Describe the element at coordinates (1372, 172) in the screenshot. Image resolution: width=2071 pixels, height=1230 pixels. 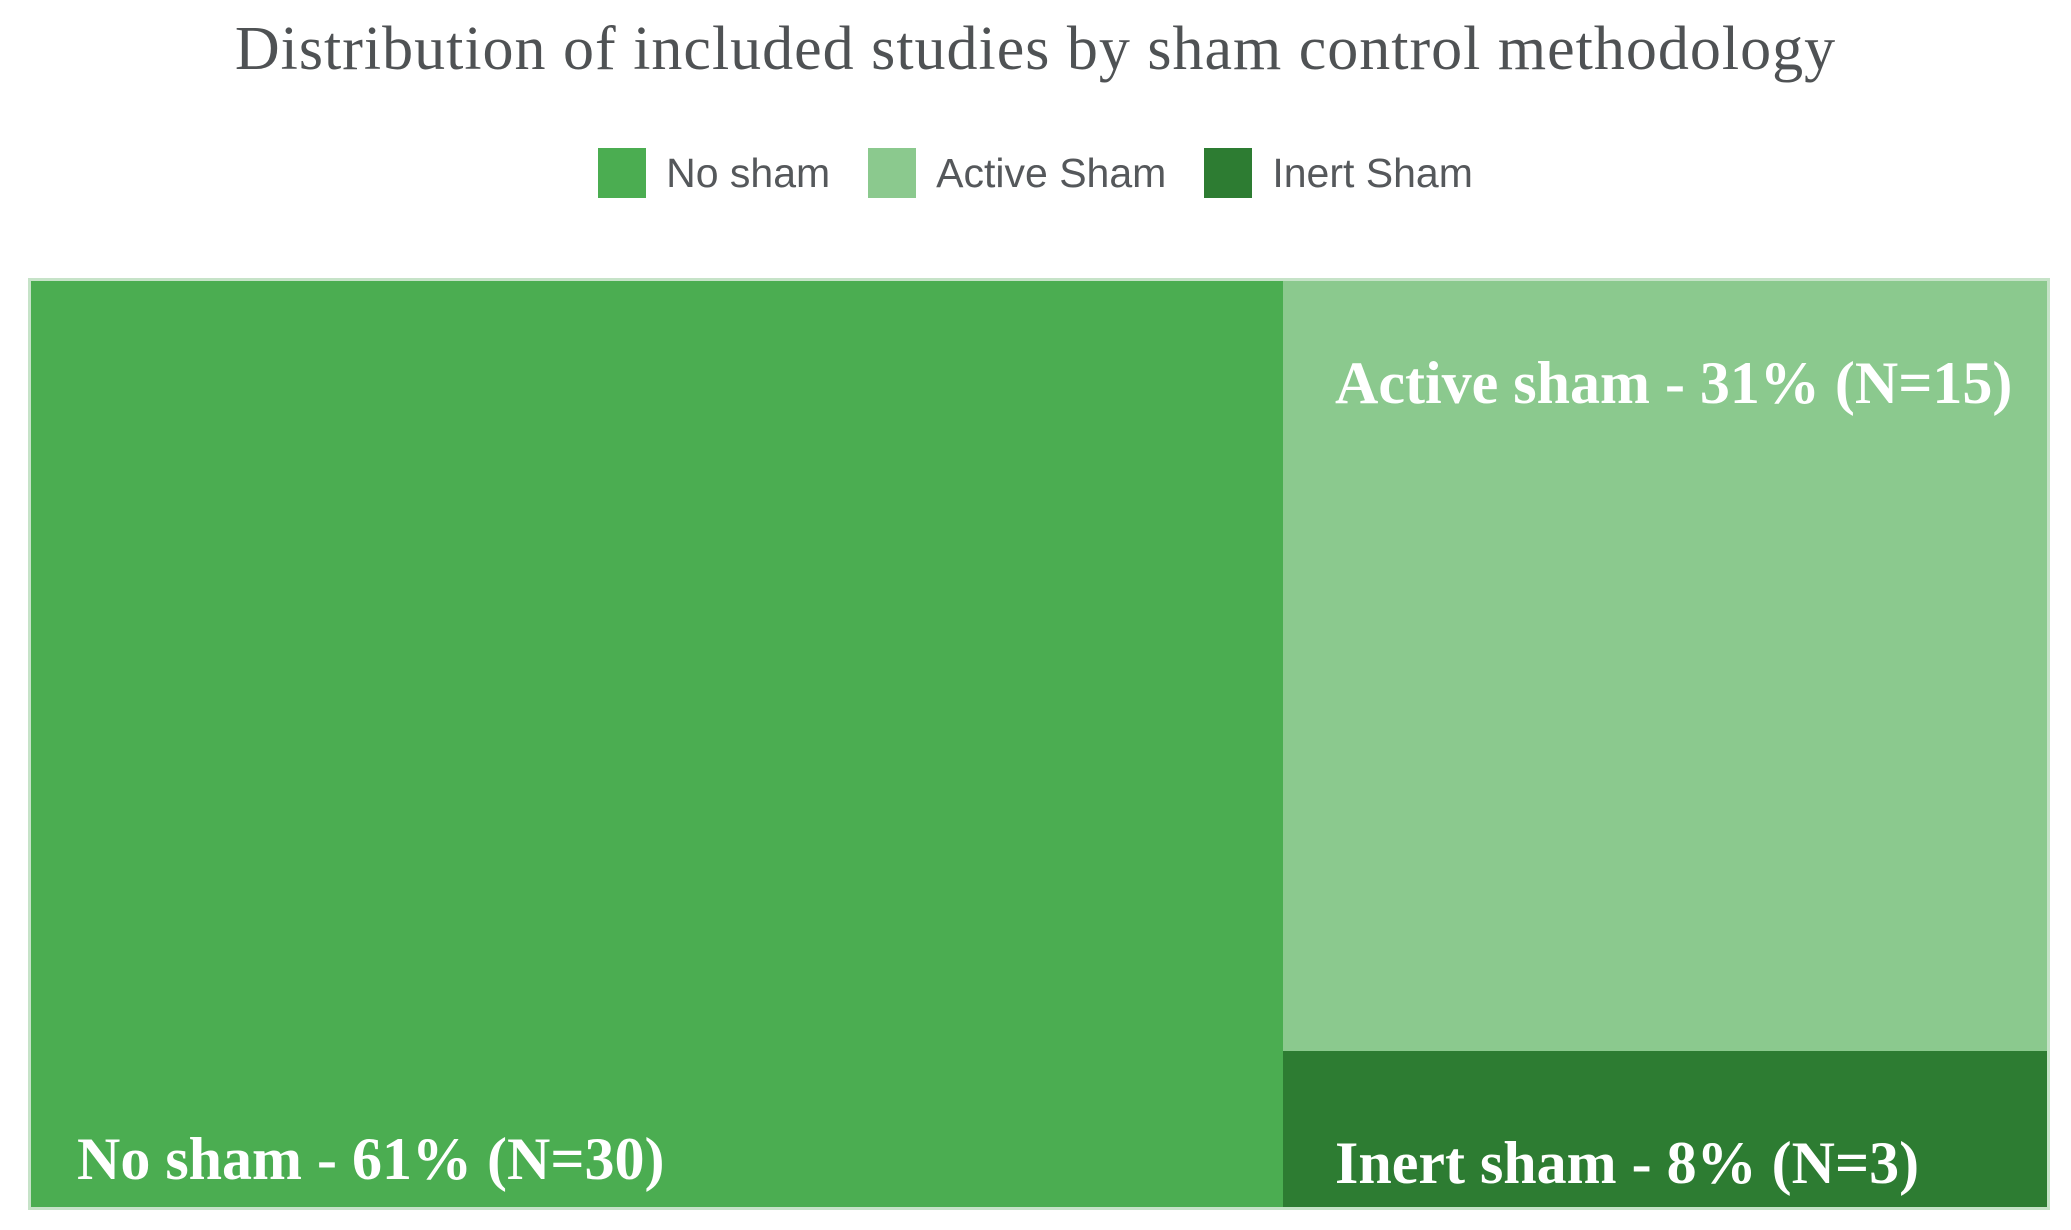
I see `legend-label-inert-sham: Inert Sham` at that location.